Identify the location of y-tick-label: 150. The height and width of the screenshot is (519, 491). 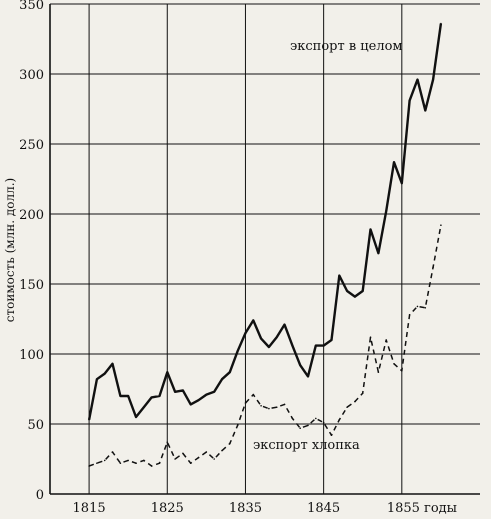
(31, 285).